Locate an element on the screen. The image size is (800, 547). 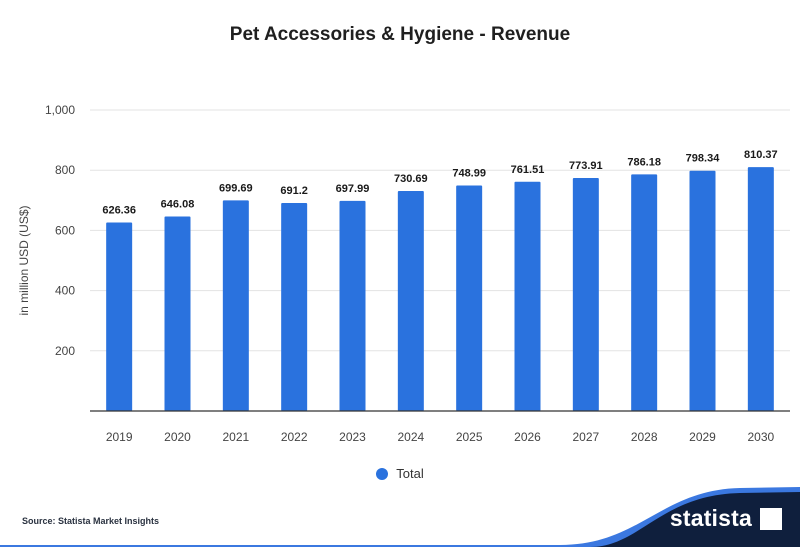
data-label: 748.99 is located at coordinates (469, 174).